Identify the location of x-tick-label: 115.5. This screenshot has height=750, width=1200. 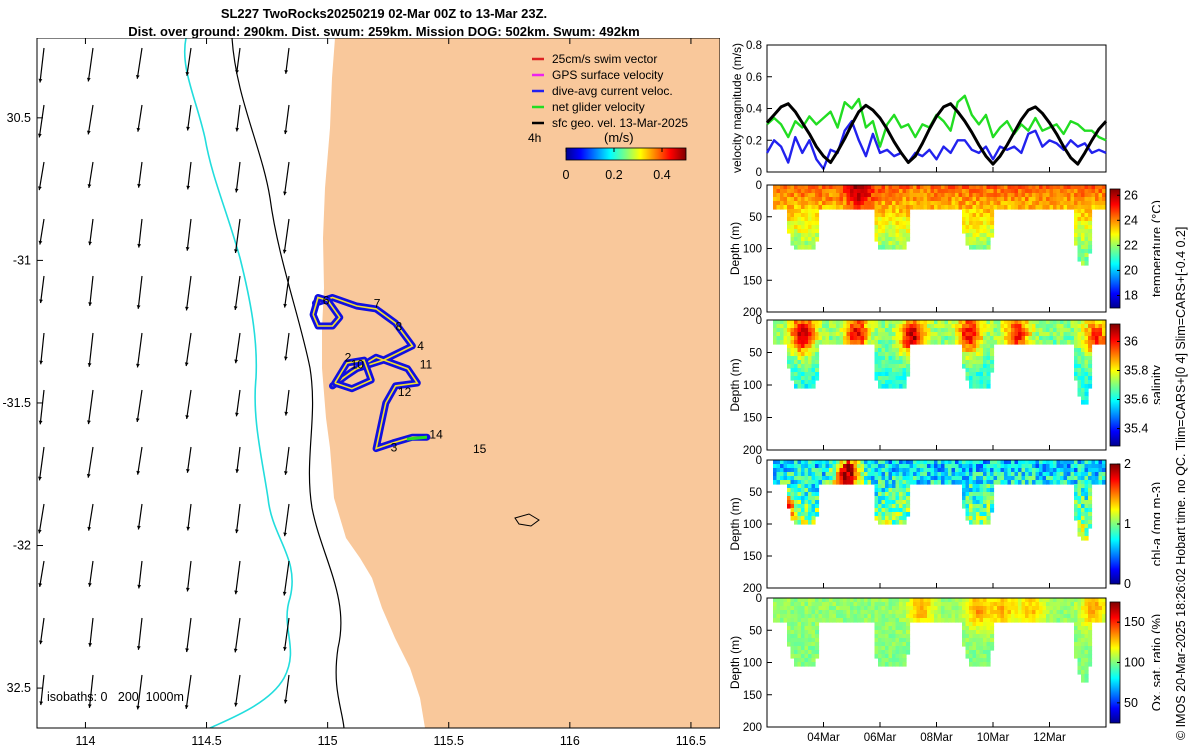
(449, 741).